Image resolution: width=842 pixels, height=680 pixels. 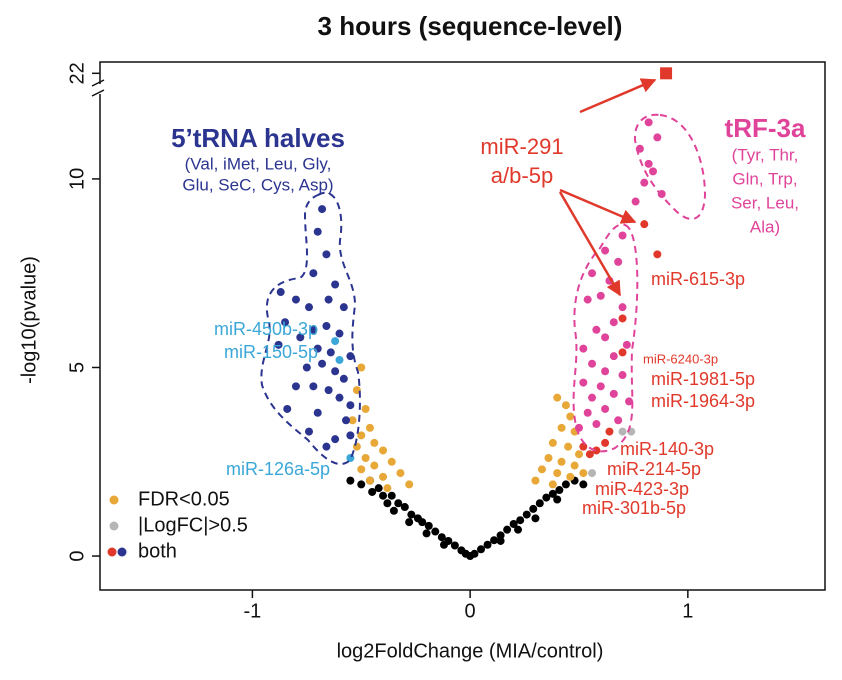 I want to click on annotation: miR-301b-5p, so click(x=634, y=508).